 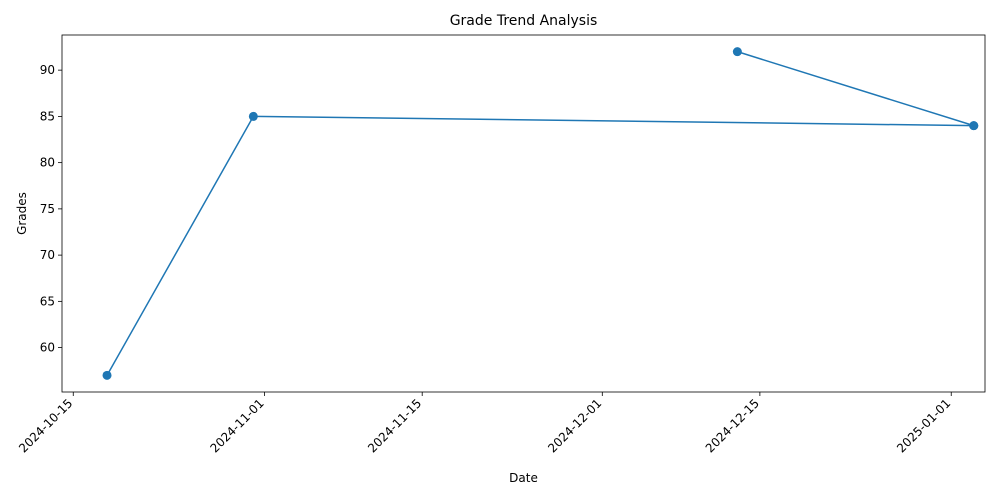 What do you see at coordinates (524, 21) in the screenshot?
I see `chart-title: Grade Trend Analysis` at bounding box center [524, 21].